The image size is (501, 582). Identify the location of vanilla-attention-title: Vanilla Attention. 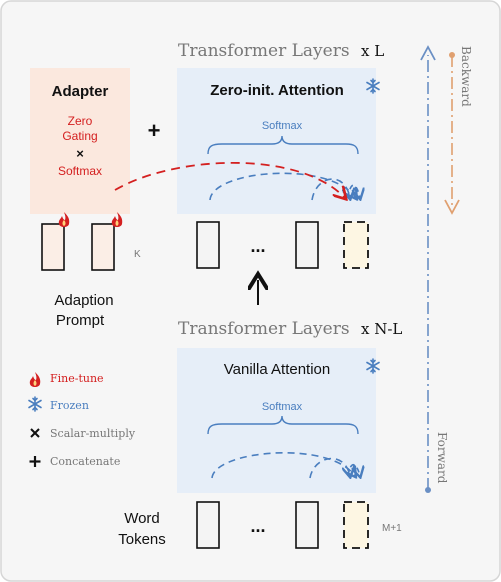
(277, 369).